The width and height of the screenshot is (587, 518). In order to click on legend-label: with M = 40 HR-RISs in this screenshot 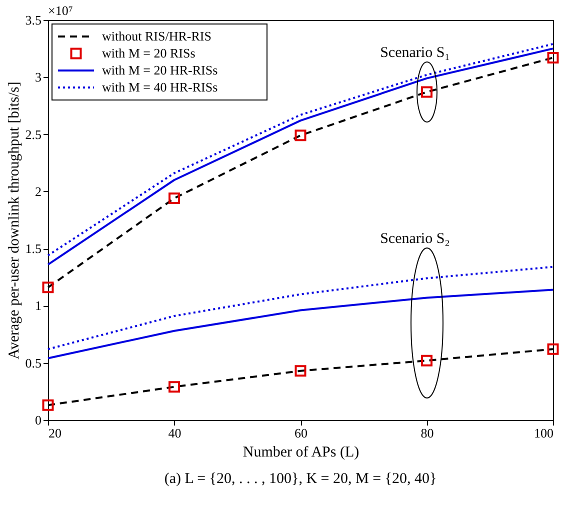, I will do `click(160, 87)`.